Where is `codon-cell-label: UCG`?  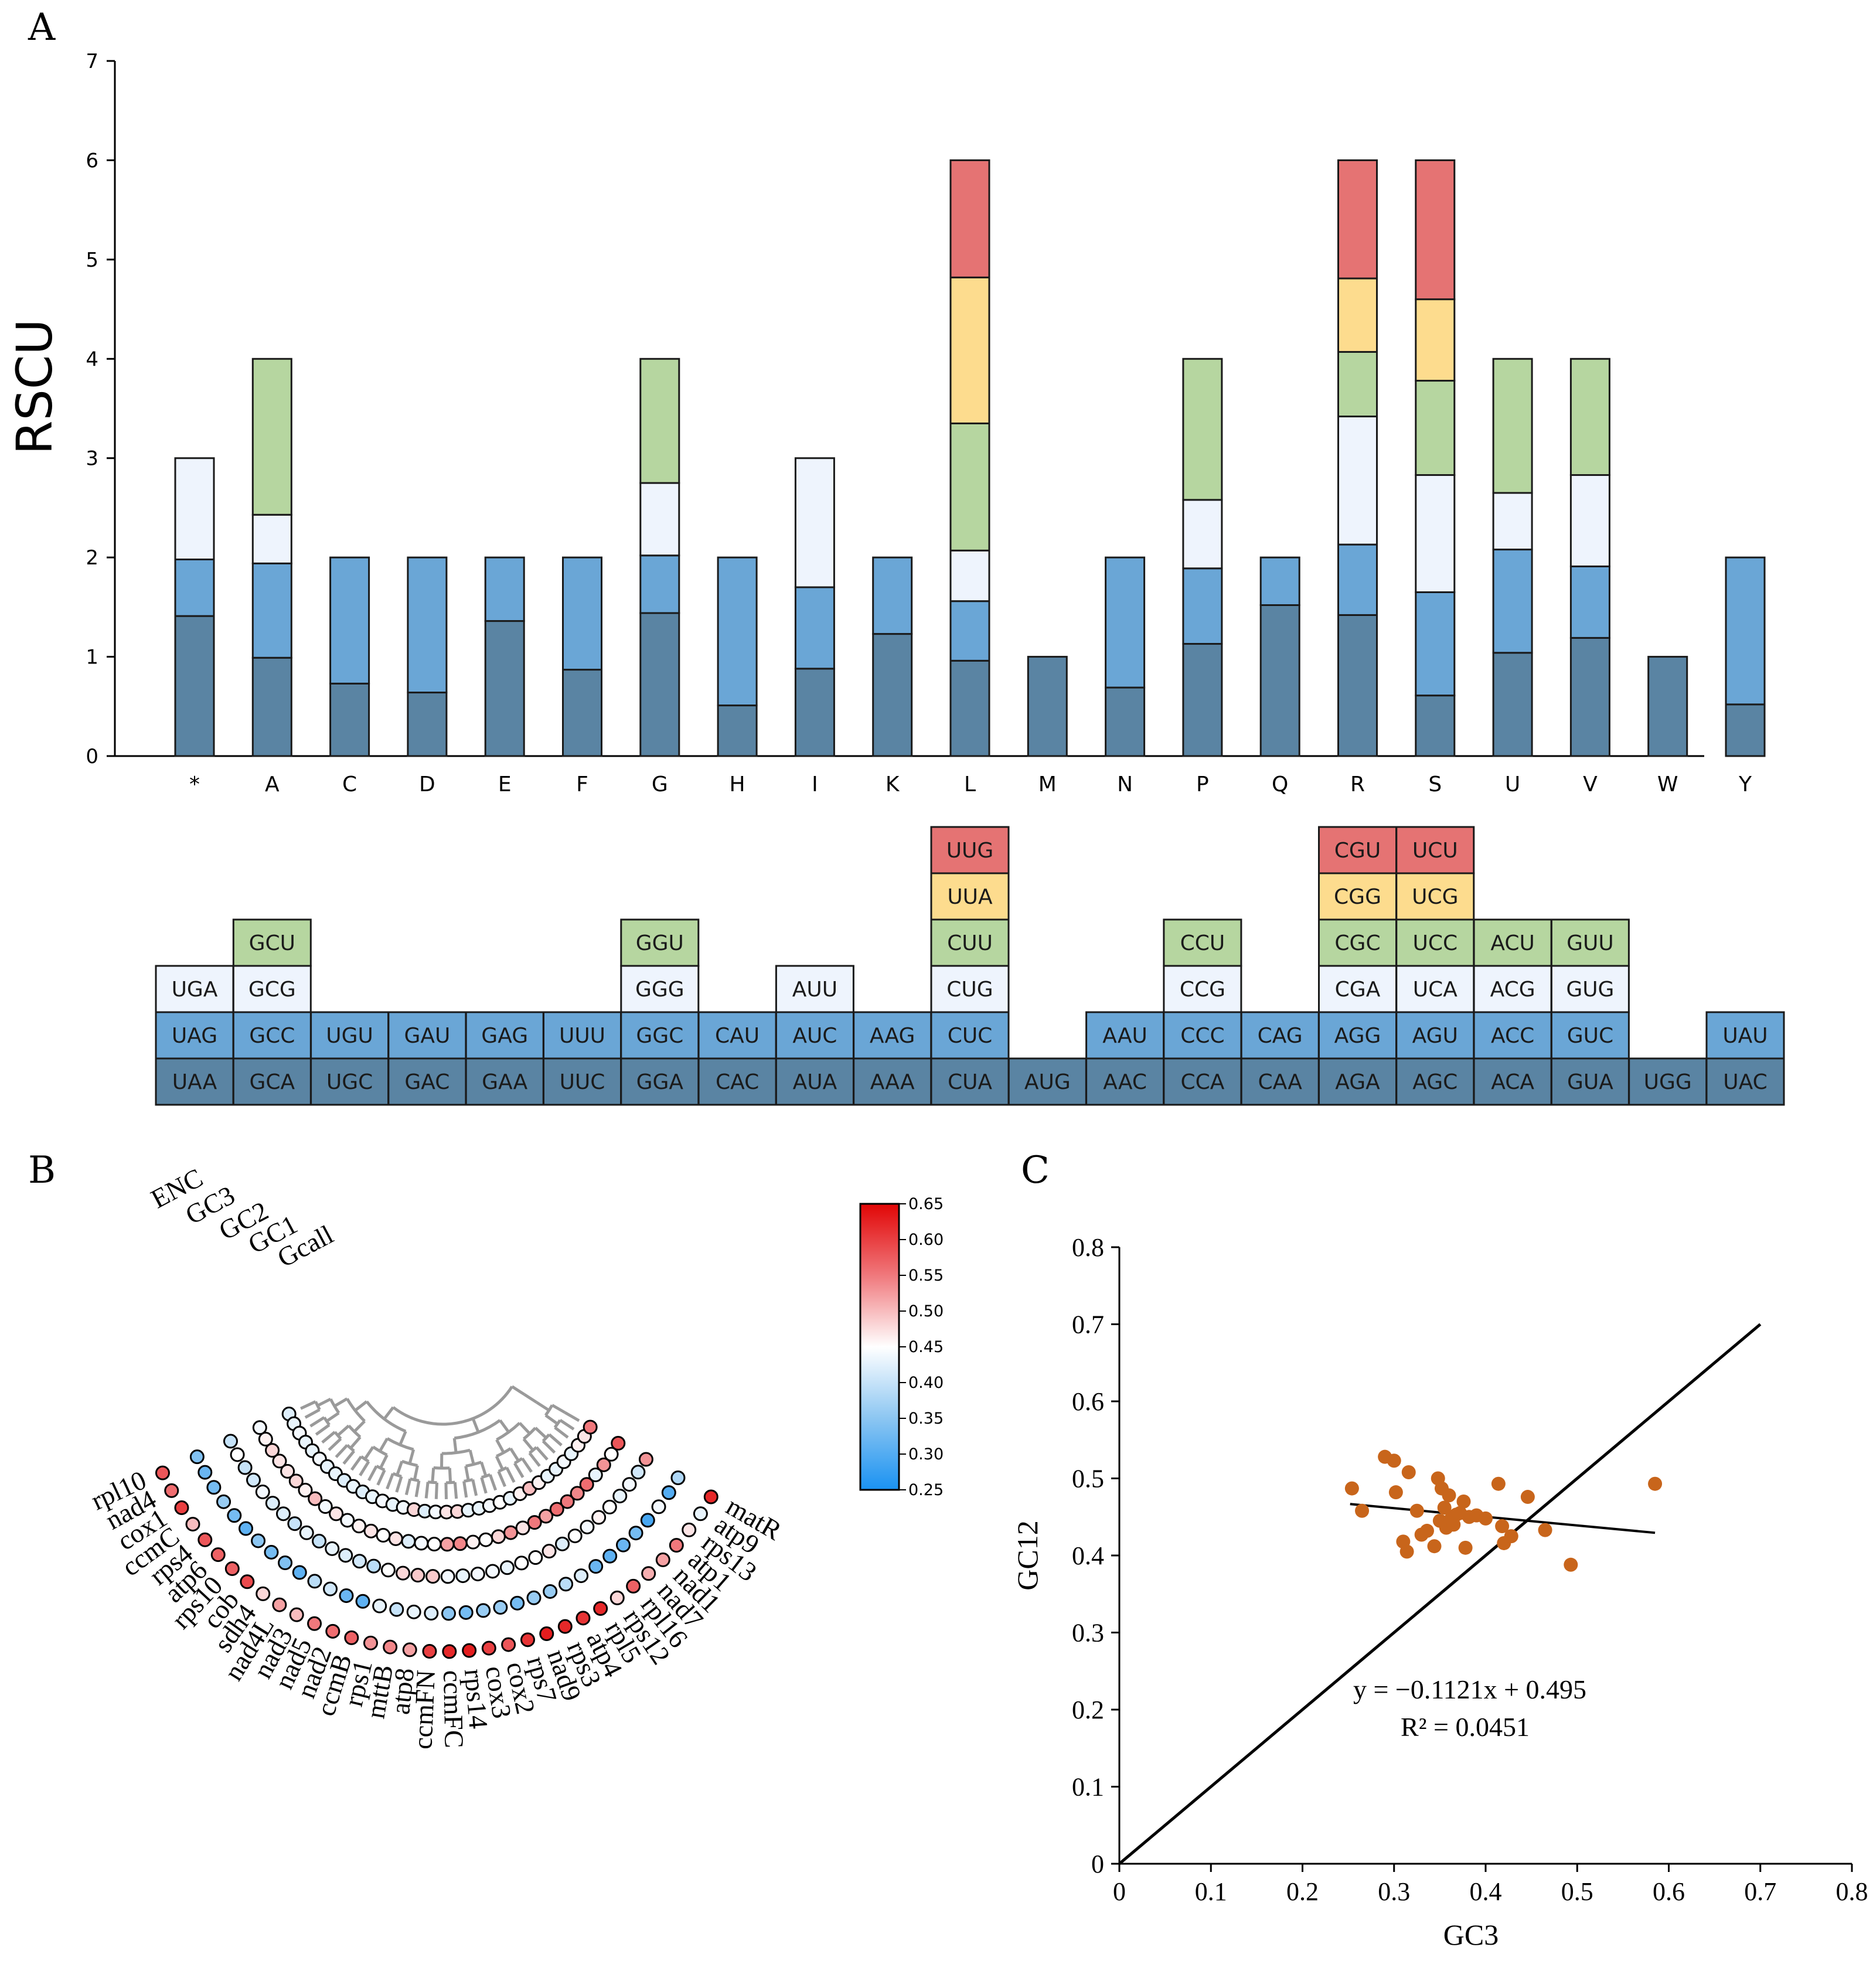
codon-cell-label: UCG is located at coordinates (1435, 897).